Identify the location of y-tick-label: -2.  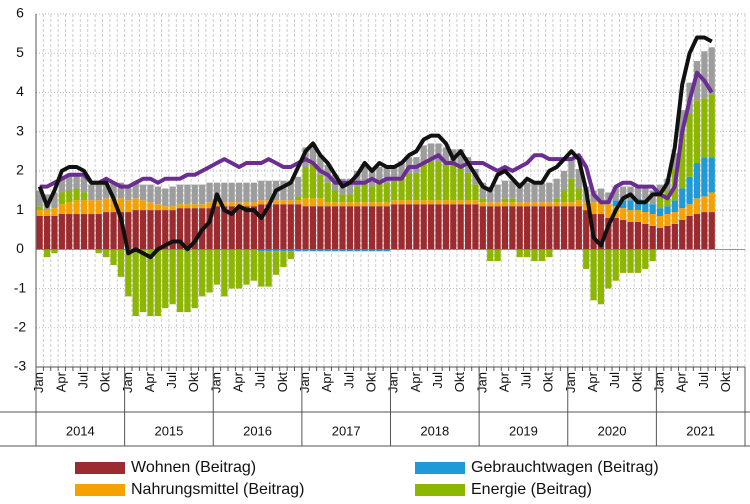
(20, 326).